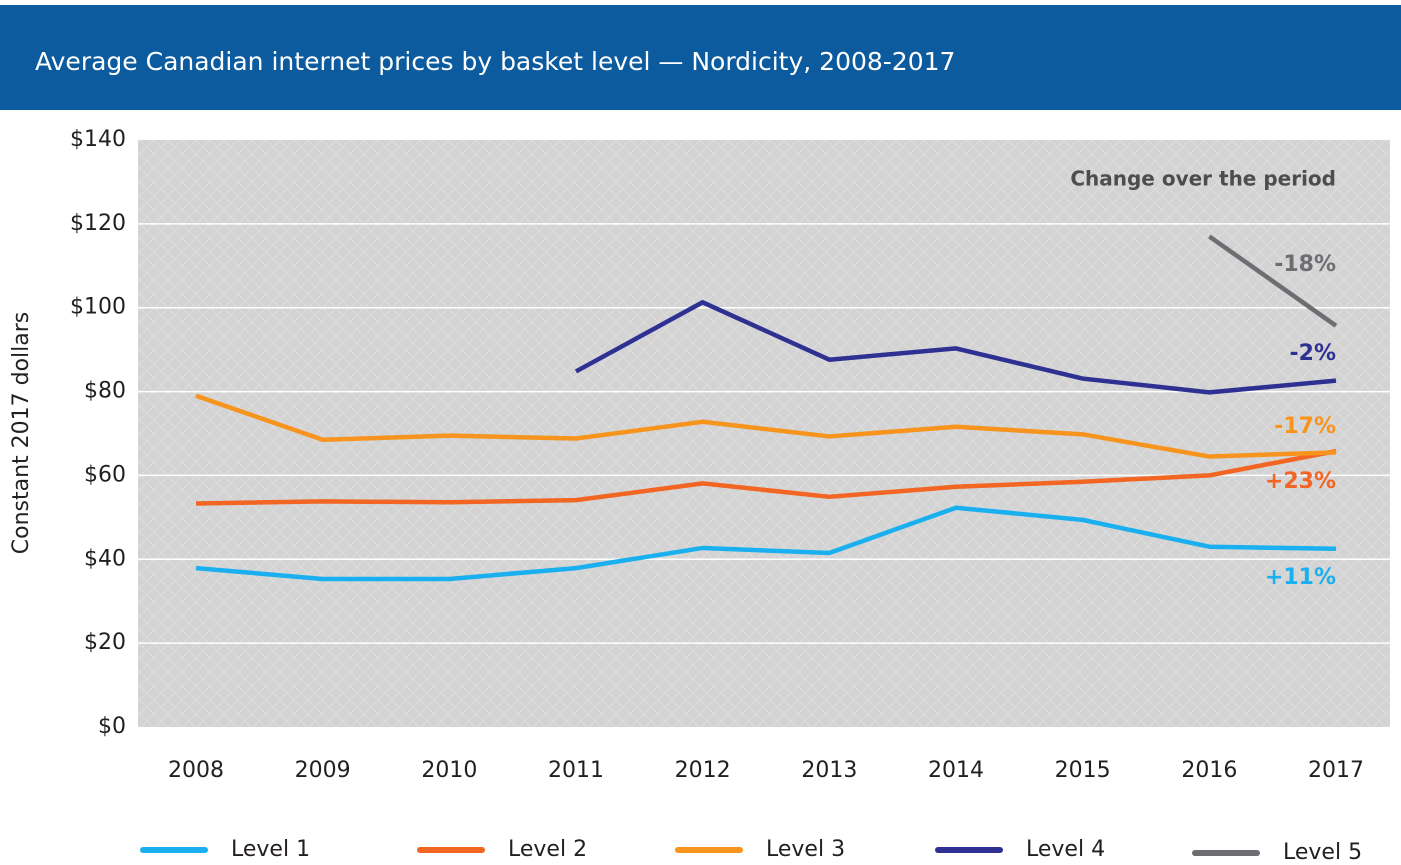 The height and width of the screenshot is (865, 1401). I want to click on x-tick-label: 2013, so click(829, 770).